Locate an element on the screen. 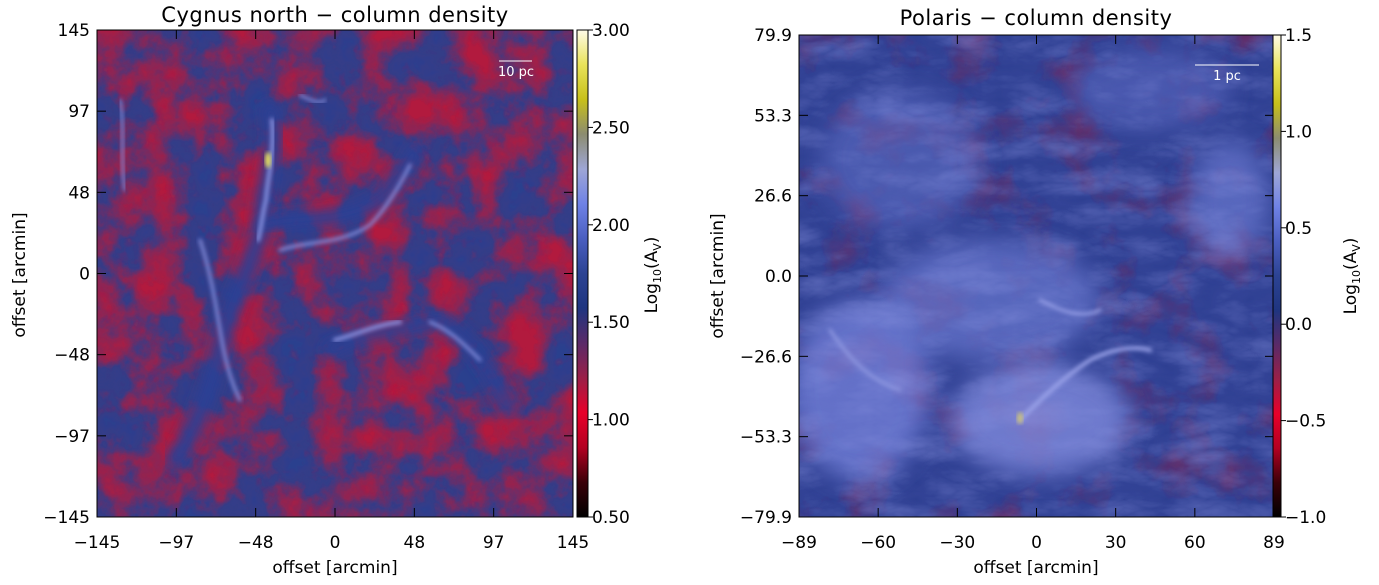 The image size is (1379, 585). colorbar-tick-label: 0.5 is located at coordinates (1298, 229).